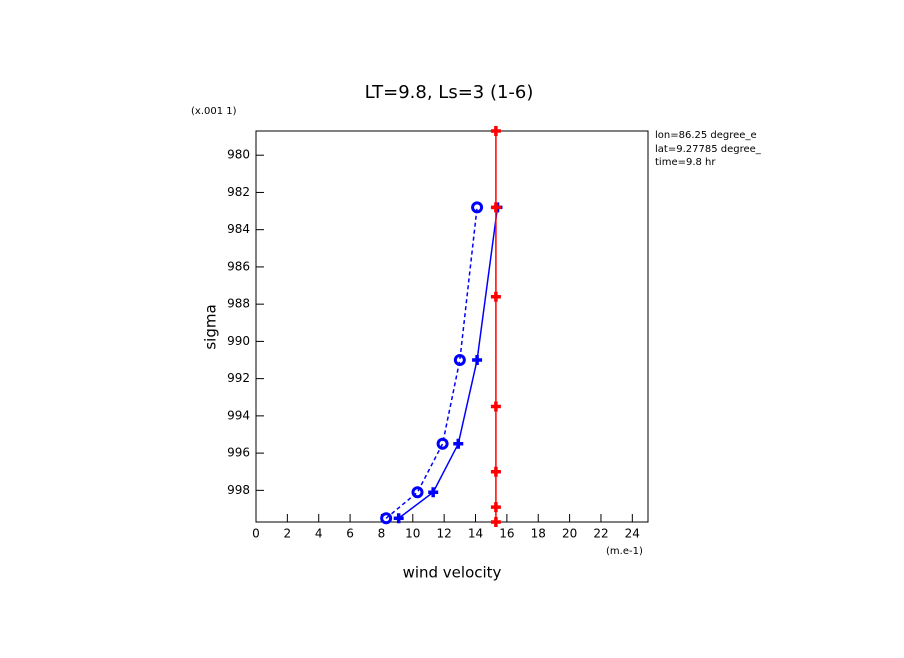 This screenshot has width=904, height=658. I want to click on x-tick-label: 4, so click(319, 534).